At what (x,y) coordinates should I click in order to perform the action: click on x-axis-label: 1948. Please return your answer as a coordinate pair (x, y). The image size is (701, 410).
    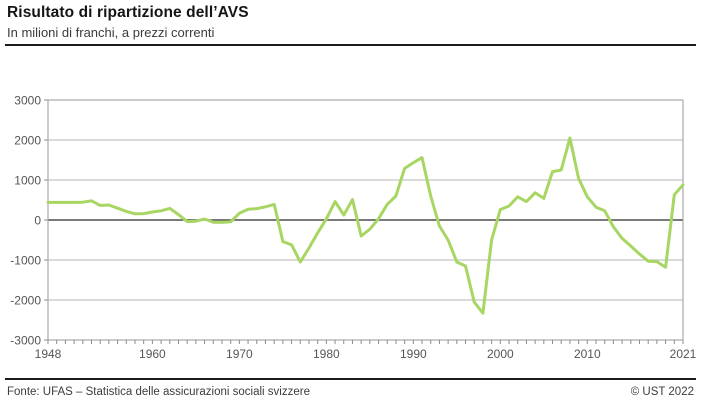
    Looking at the image, I should click on (48, 354).